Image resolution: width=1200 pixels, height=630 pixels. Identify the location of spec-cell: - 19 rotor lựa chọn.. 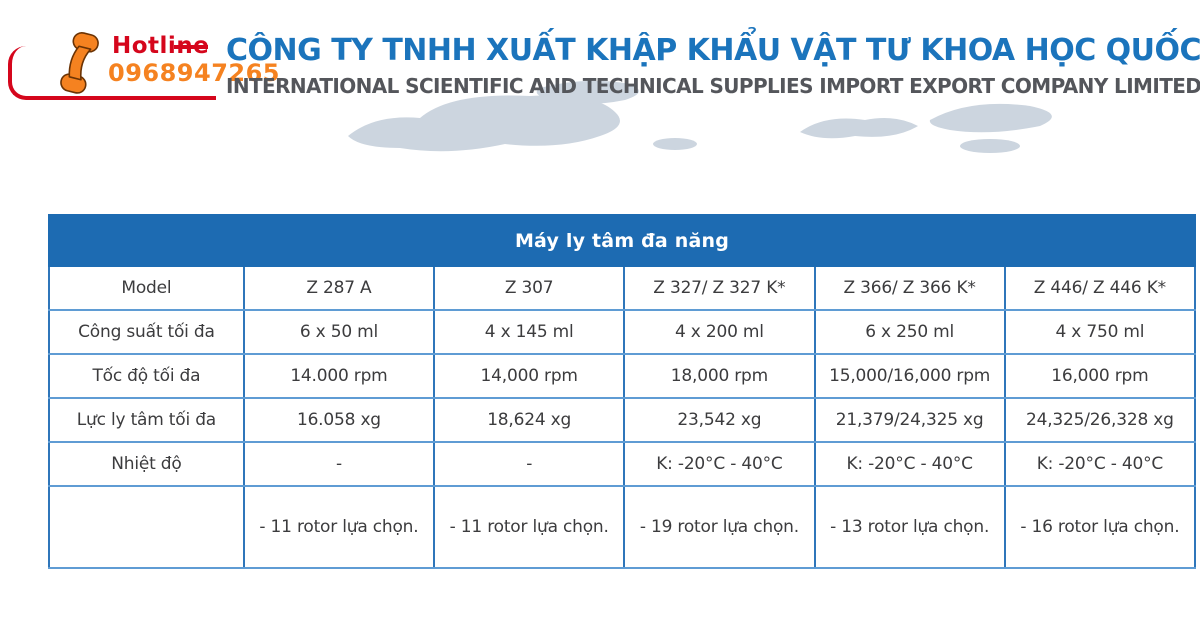
(719, 527).